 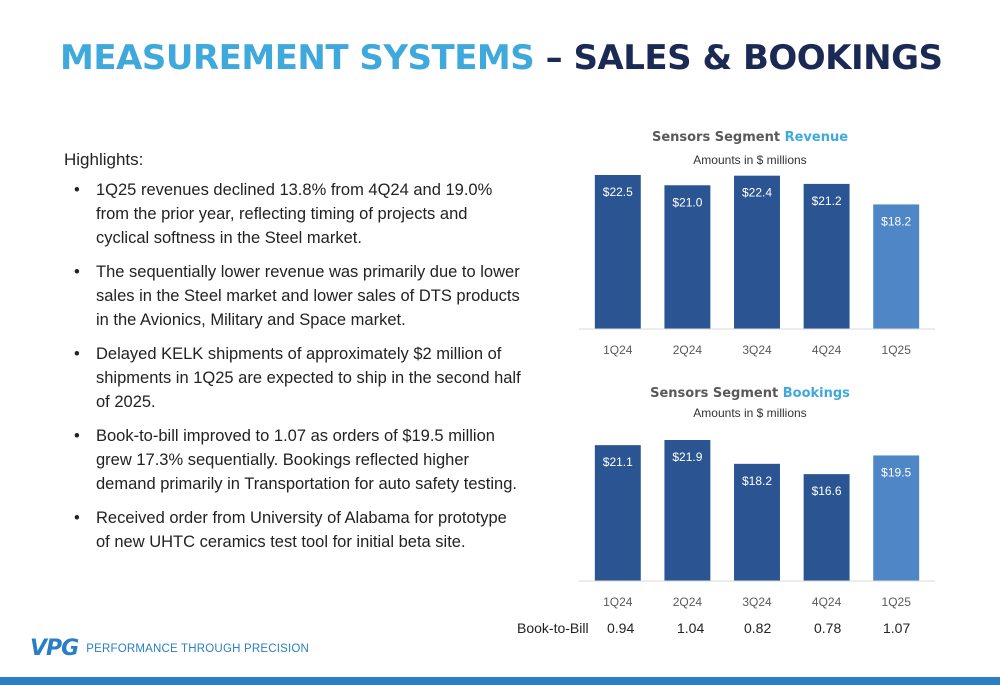 What do you see at coordinates (827, 350) in the screenshot?
I see `revenue-tick-label: 4Q24` at bounding box center [827, 350].